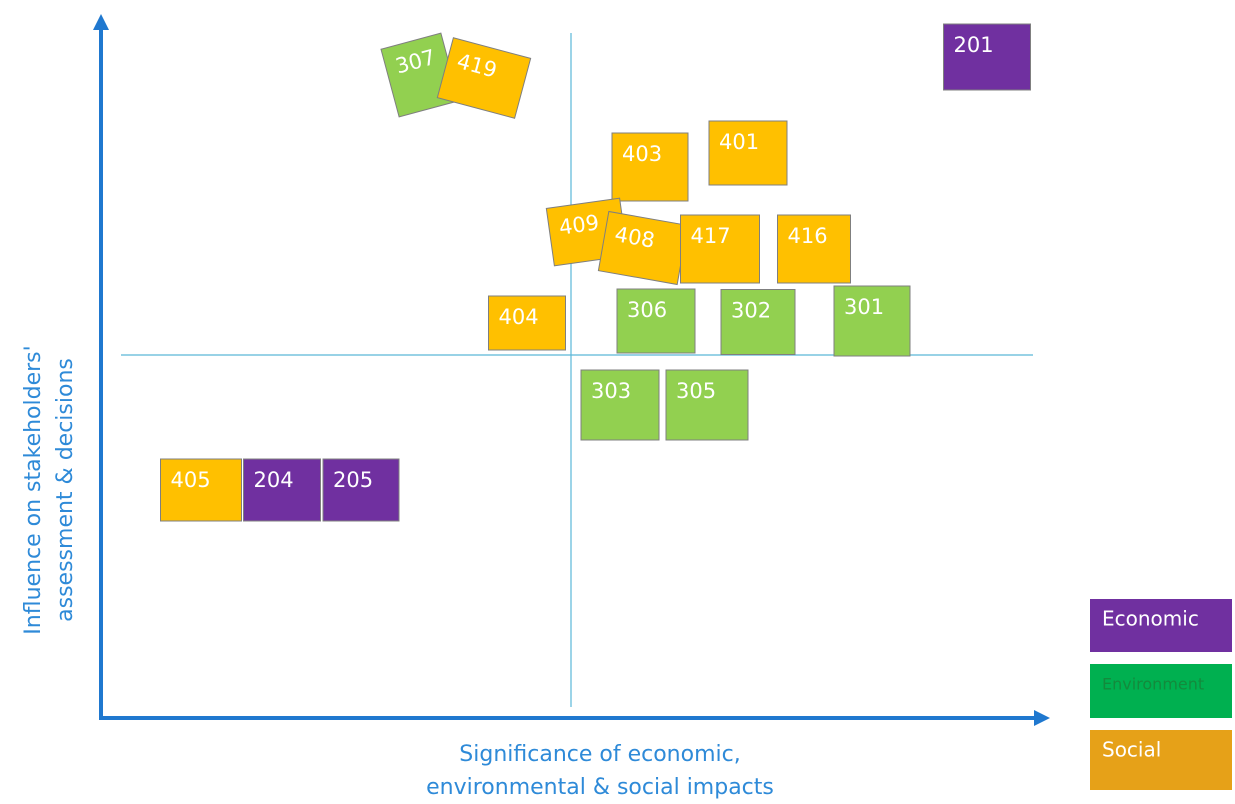 The height and width of the screenshot is (804, 1235). I want to click on node: 416, so click(814, 249).